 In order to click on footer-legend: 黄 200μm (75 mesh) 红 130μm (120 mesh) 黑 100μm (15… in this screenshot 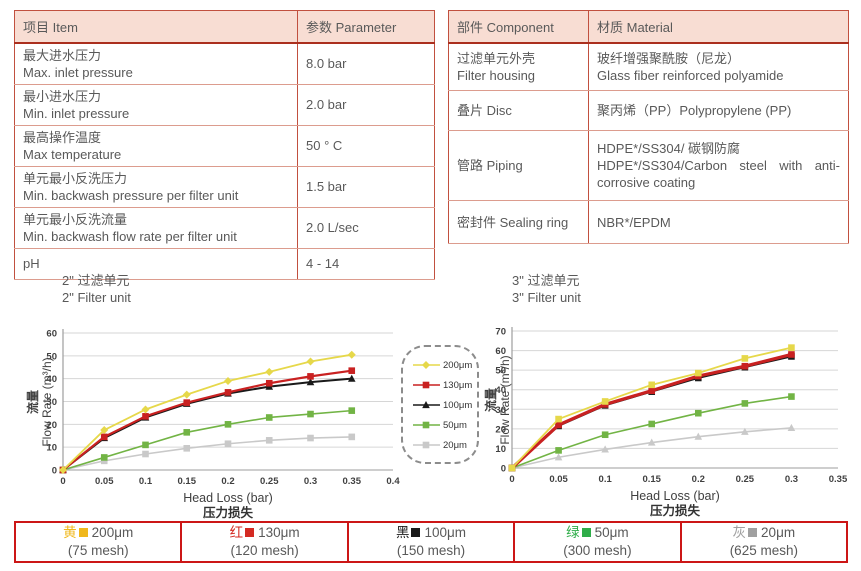, I will do `click(431, 542)`.